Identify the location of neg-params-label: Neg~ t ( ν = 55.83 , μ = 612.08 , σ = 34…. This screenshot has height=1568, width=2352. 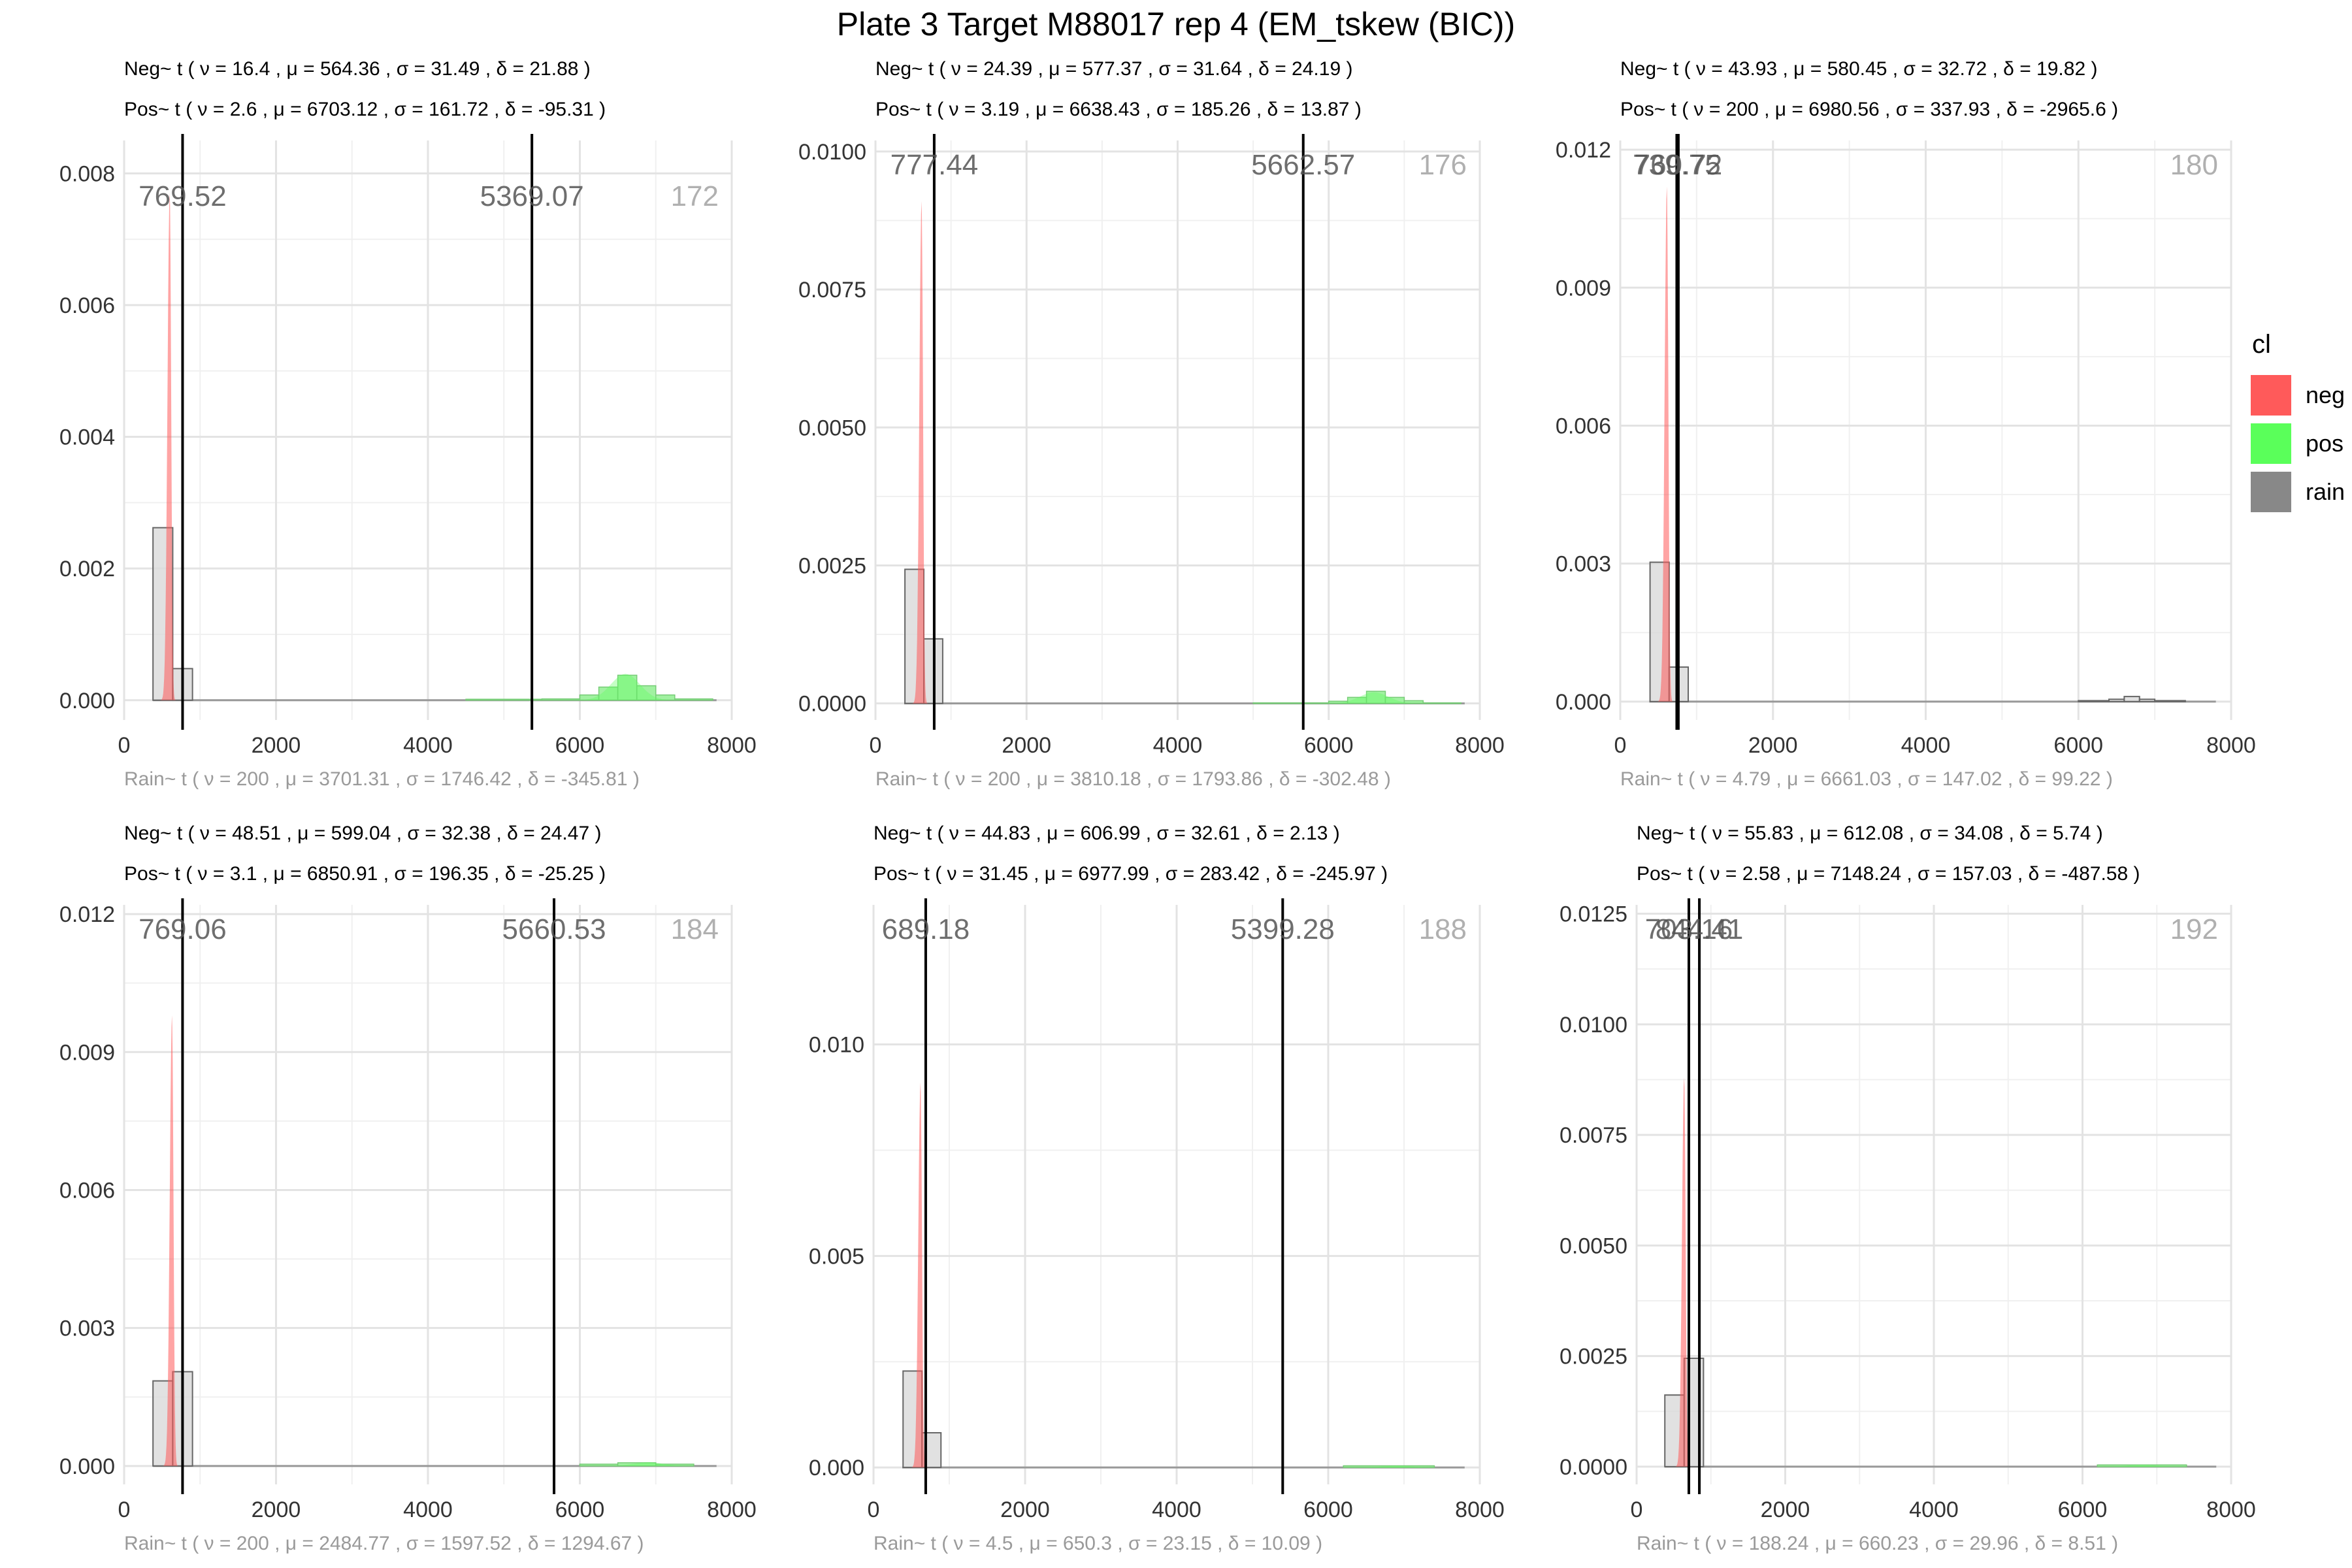
(1870, 833).